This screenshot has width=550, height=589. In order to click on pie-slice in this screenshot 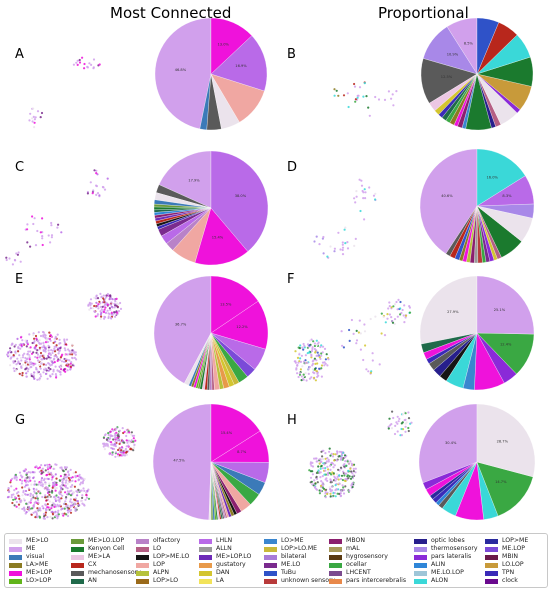, I will do `click(221, 236)`.